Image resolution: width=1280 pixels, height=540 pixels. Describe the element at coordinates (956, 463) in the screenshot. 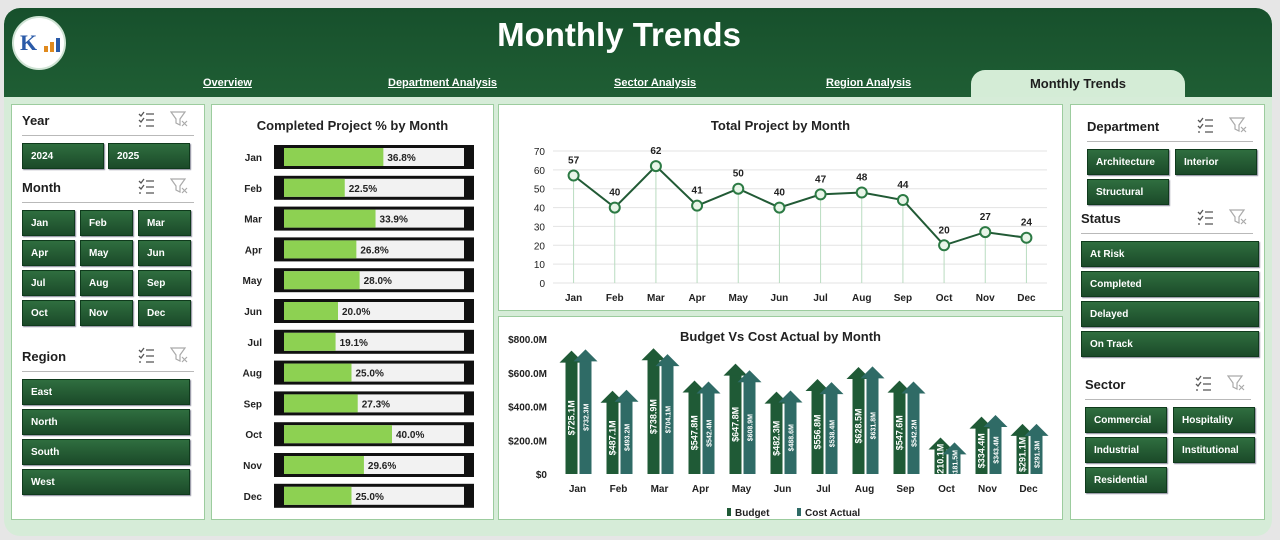

I see `budget-value-label: $181.5M` at that location.